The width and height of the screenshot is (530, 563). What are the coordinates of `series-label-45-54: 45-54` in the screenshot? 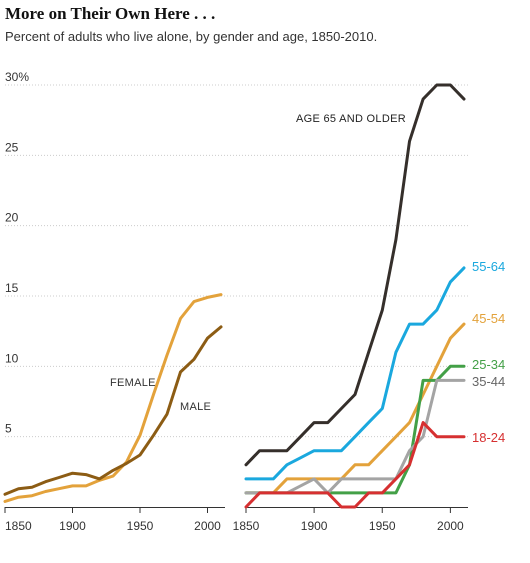 It's located at (488, 318).